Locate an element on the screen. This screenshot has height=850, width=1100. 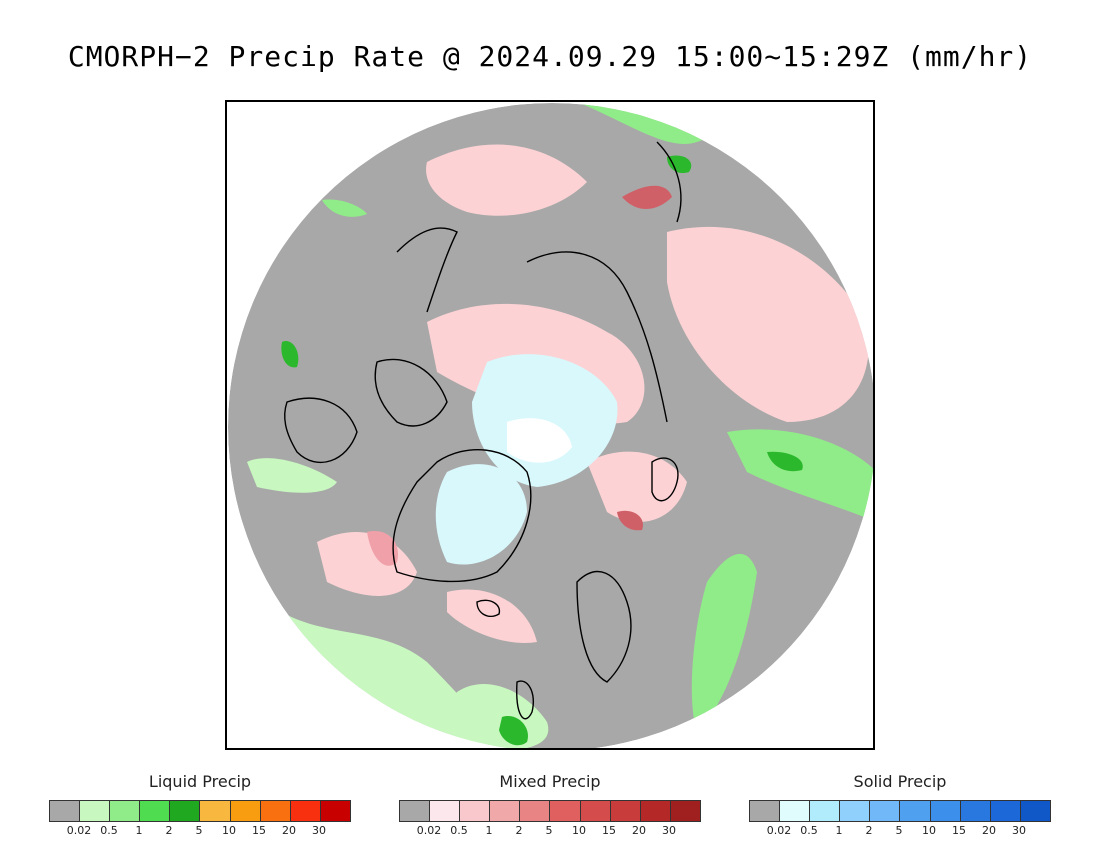
liquid-area-siberia-heavy is located at coordinates (785, 461).